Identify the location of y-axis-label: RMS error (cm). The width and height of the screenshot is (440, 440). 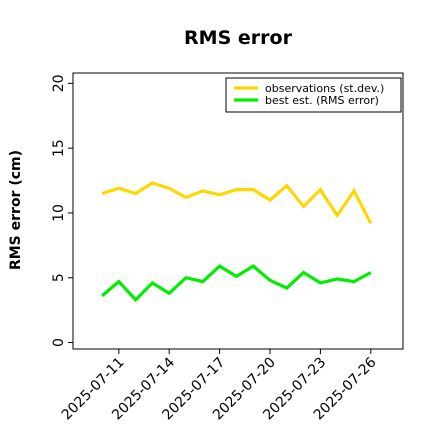
(16, 210).